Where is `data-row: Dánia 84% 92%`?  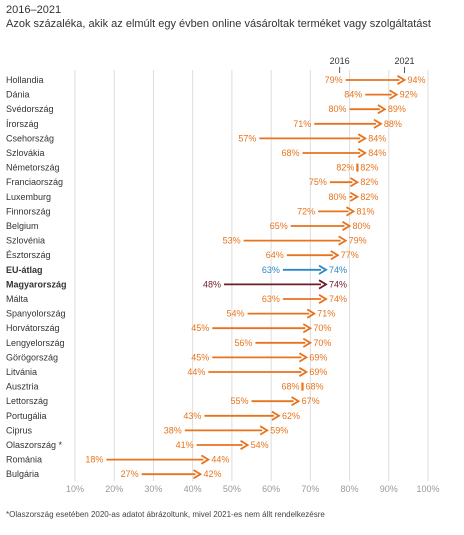 data-row: Dánia 84% 92% is located at coordinates (212, 95).